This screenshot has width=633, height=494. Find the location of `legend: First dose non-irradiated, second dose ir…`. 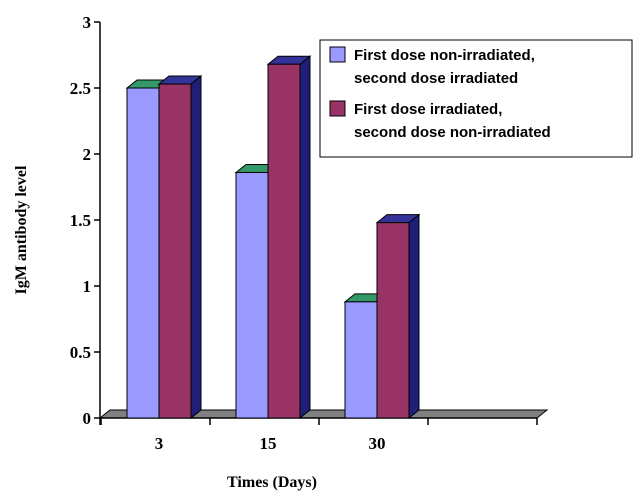

legend: First dose non-irradiated, second dose ir… is located at coordinates (476, 98).